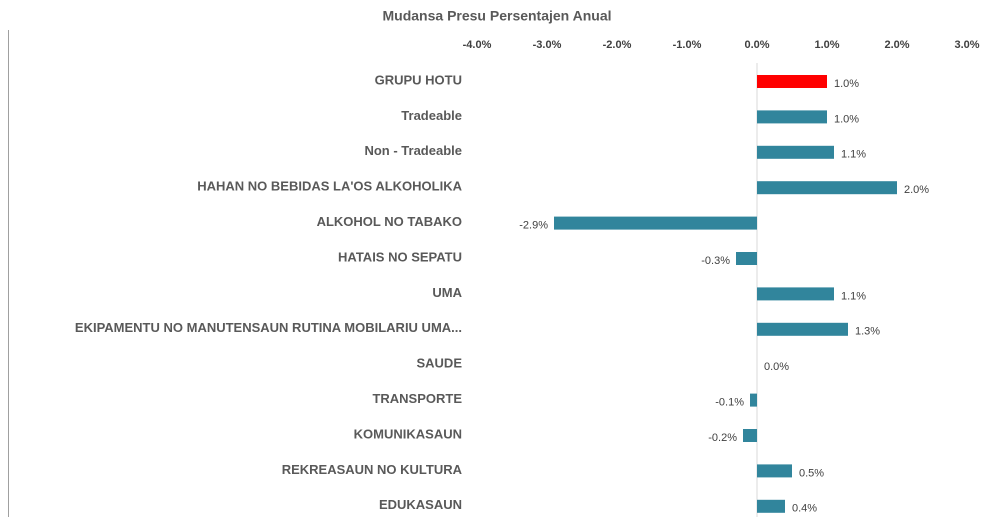 This screenshot has height=517, width=983. Describe the element at coordinates (329, 186) in the screenshot. I see `category-label: HAHAN NO BEBIDAS LA'OS ALKOHOLIKA` at that location.